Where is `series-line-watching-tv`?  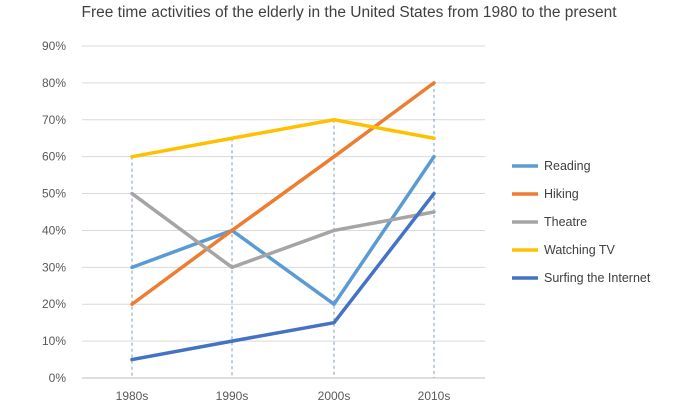
series-line-watching-tv is located at coordinates (283, 138).